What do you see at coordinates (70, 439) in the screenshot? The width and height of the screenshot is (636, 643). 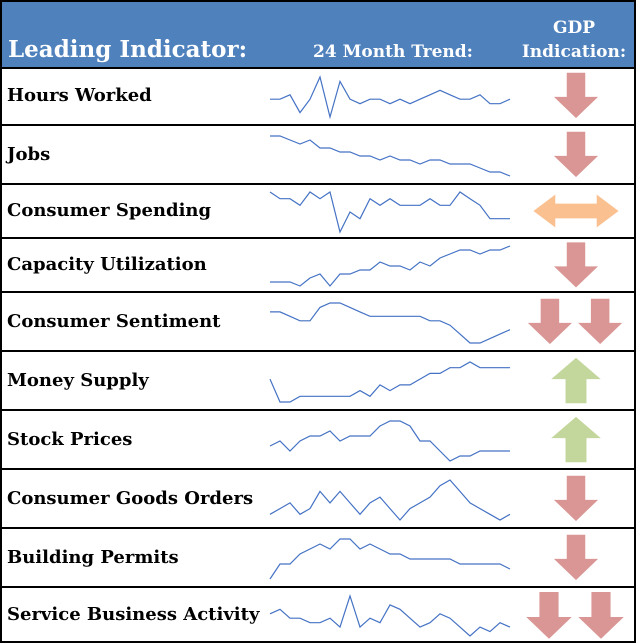 I see `indicator-label: Stock Prices` at bounding box center [70, 439].